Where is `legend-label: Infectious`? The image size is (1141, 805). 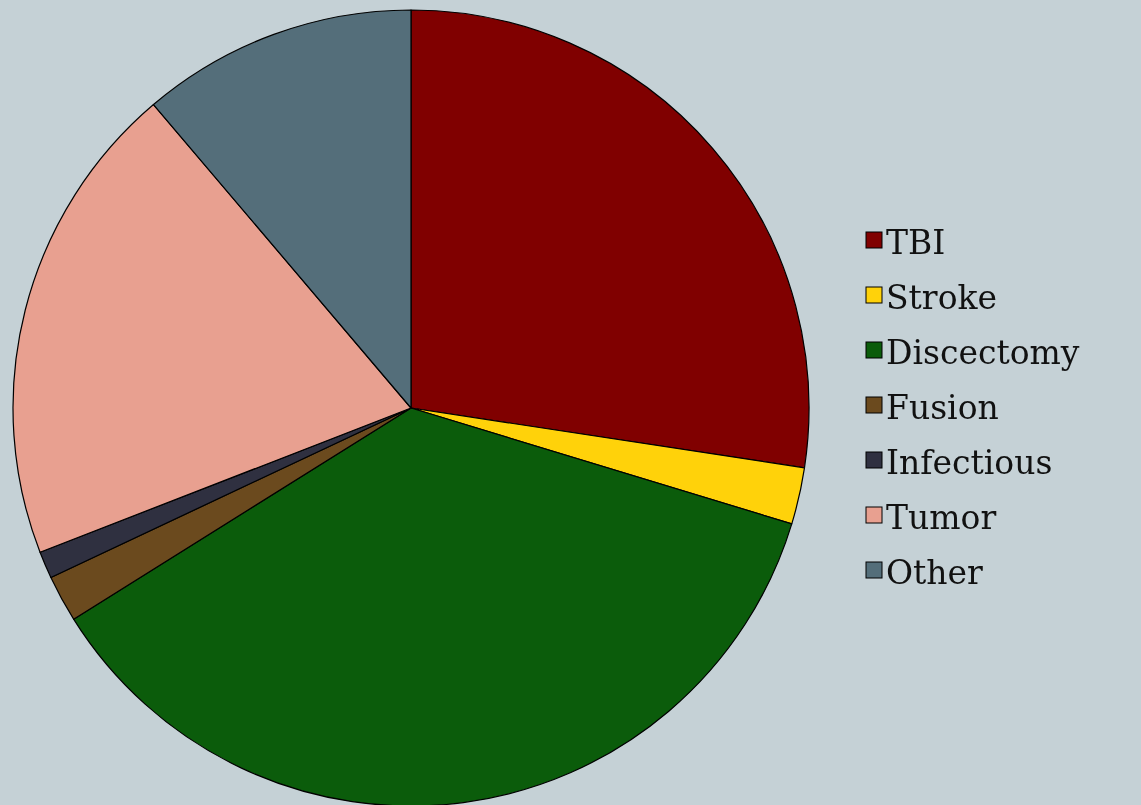
legend-label: Infectious is located at coordinates (969, 462).